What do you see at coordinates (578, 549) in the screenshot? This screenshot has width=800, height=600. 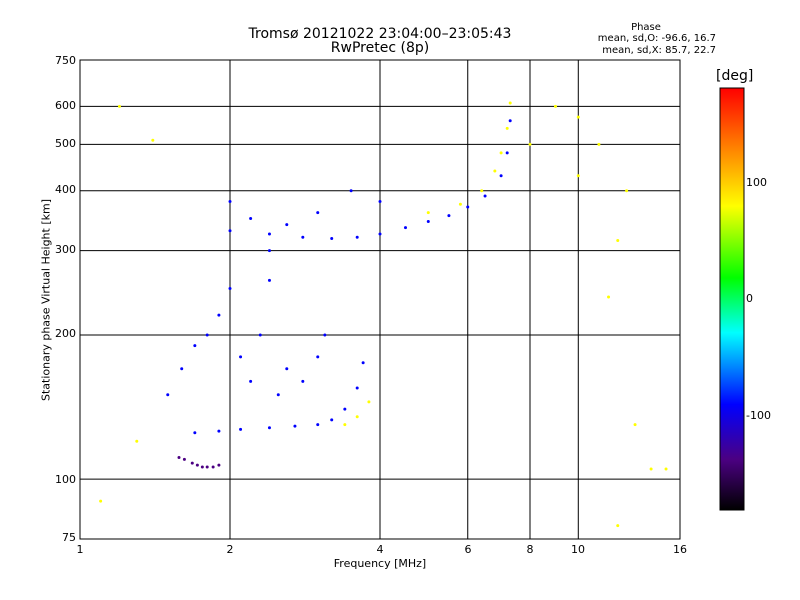 I see `x-tick-label: 10` at bounding box center [578, 549].